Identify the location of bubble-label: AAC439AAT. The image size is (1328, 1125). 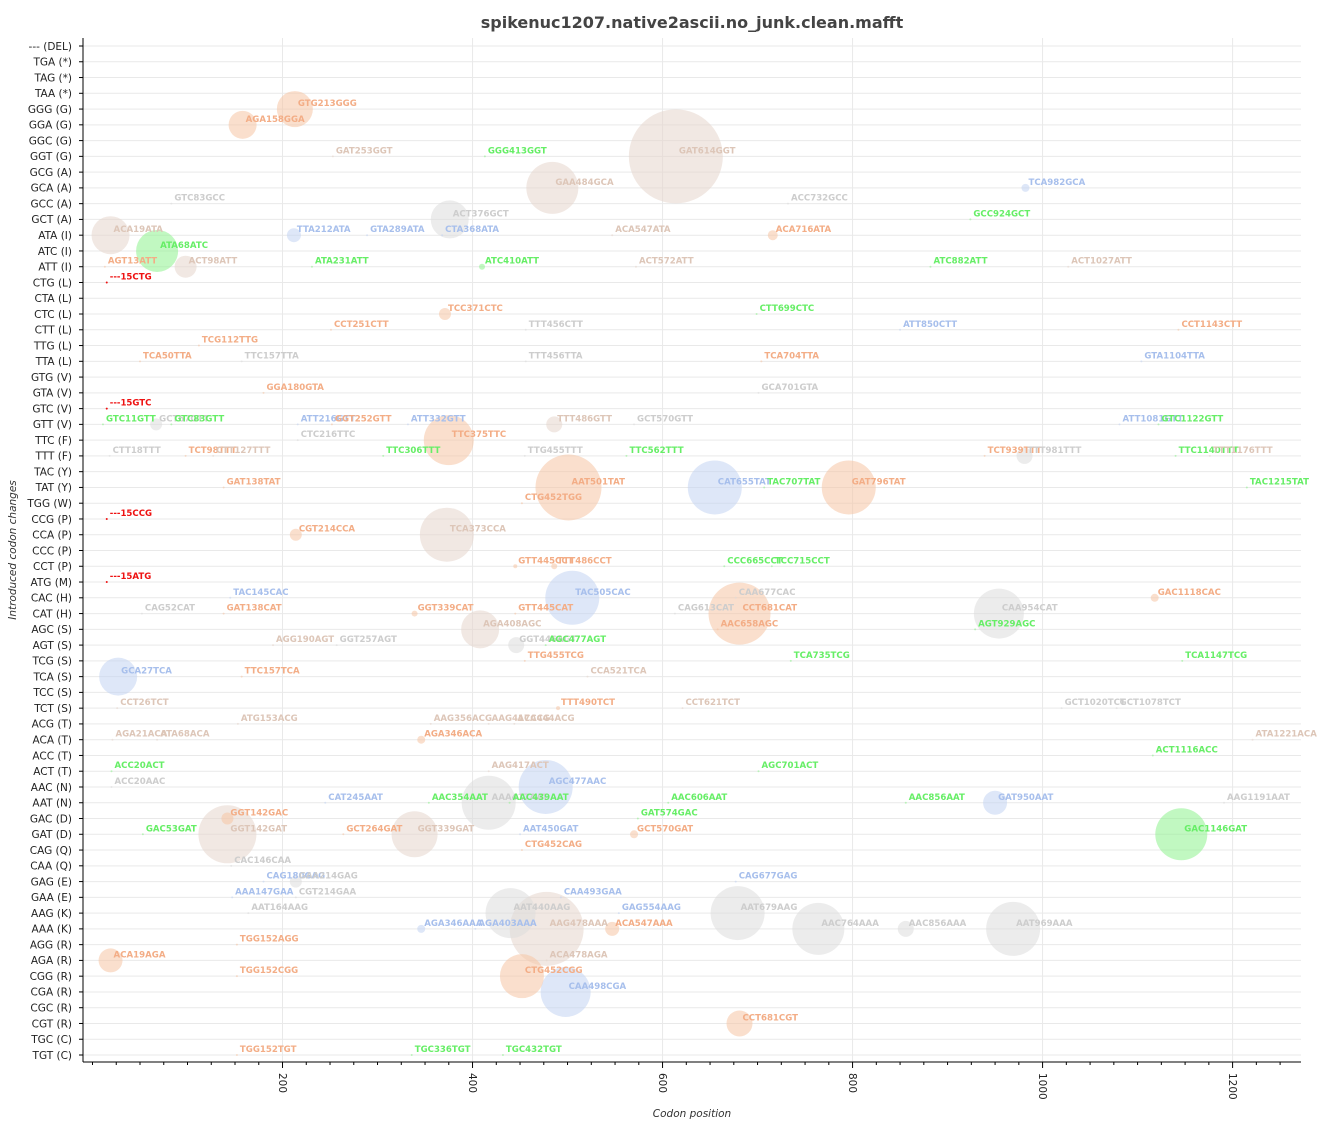
(541, 798).